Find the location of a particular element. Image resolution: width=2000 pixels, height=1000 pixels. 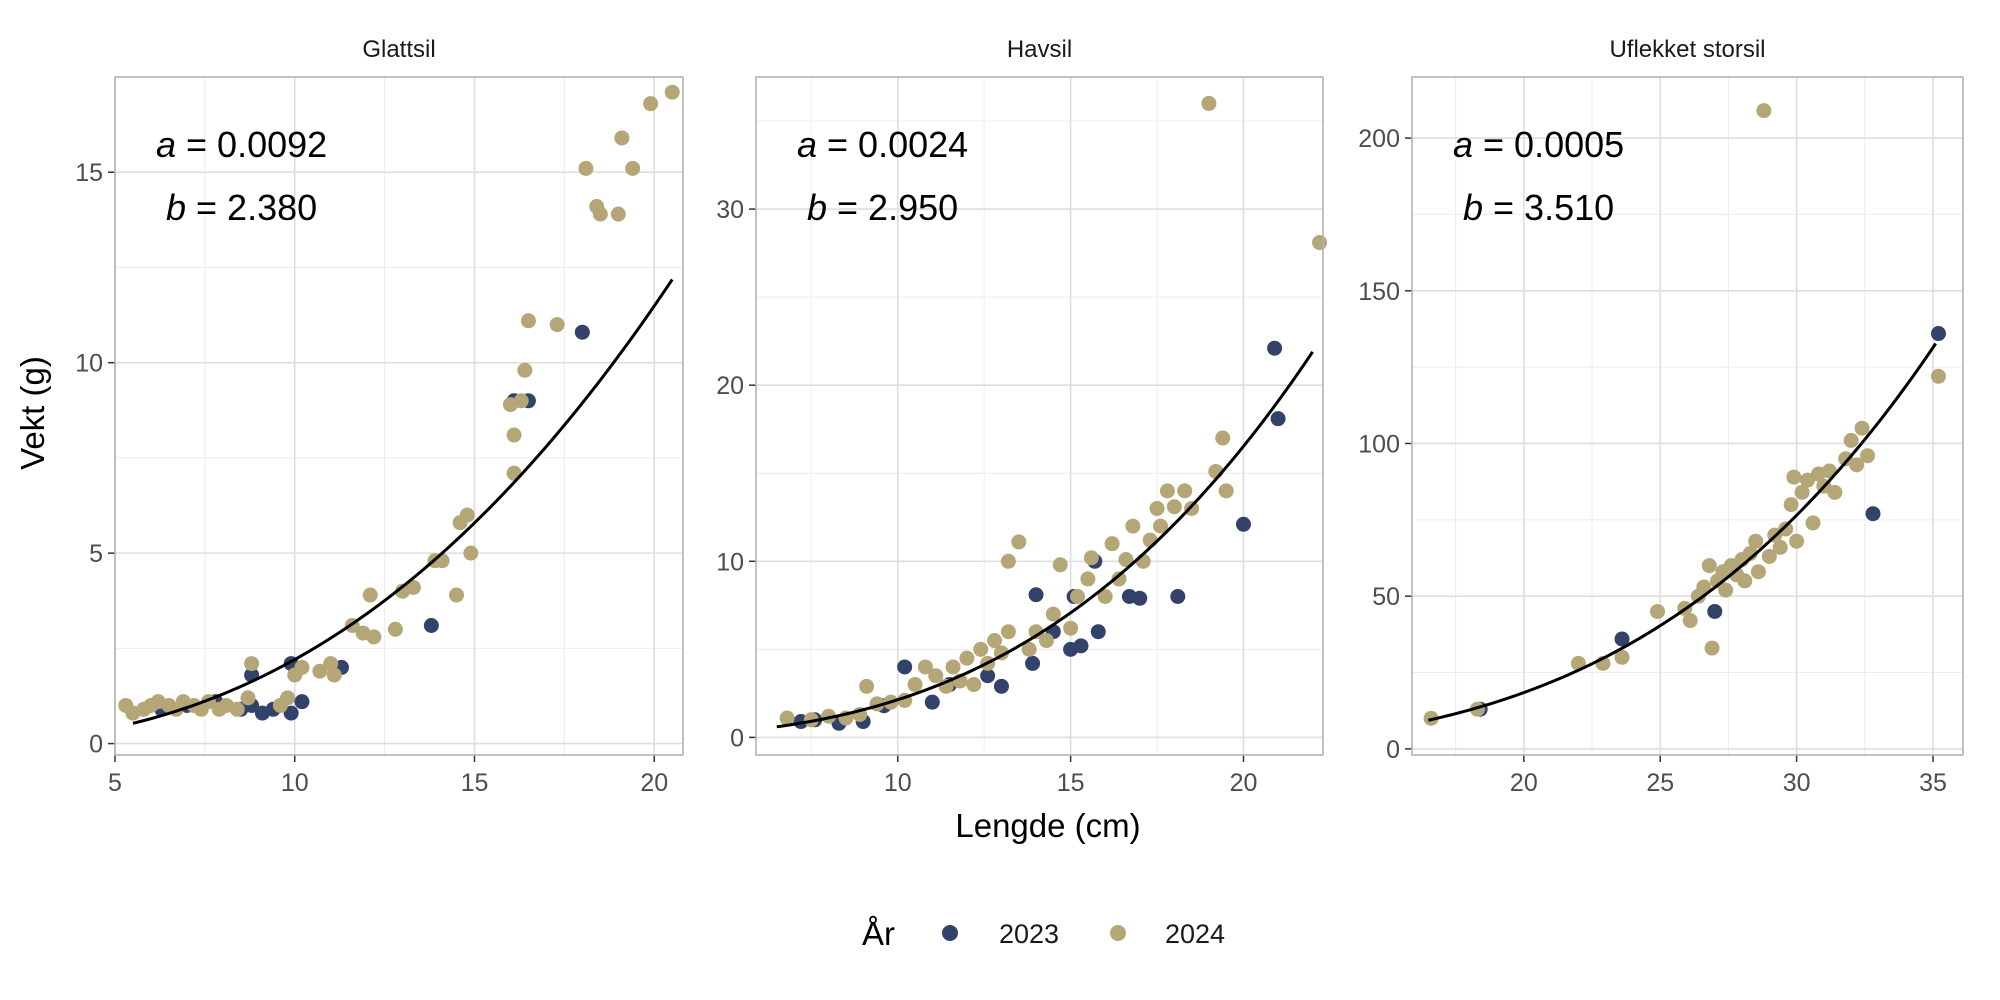

y-tick-label: 15 is located at coordinates (89, 173).